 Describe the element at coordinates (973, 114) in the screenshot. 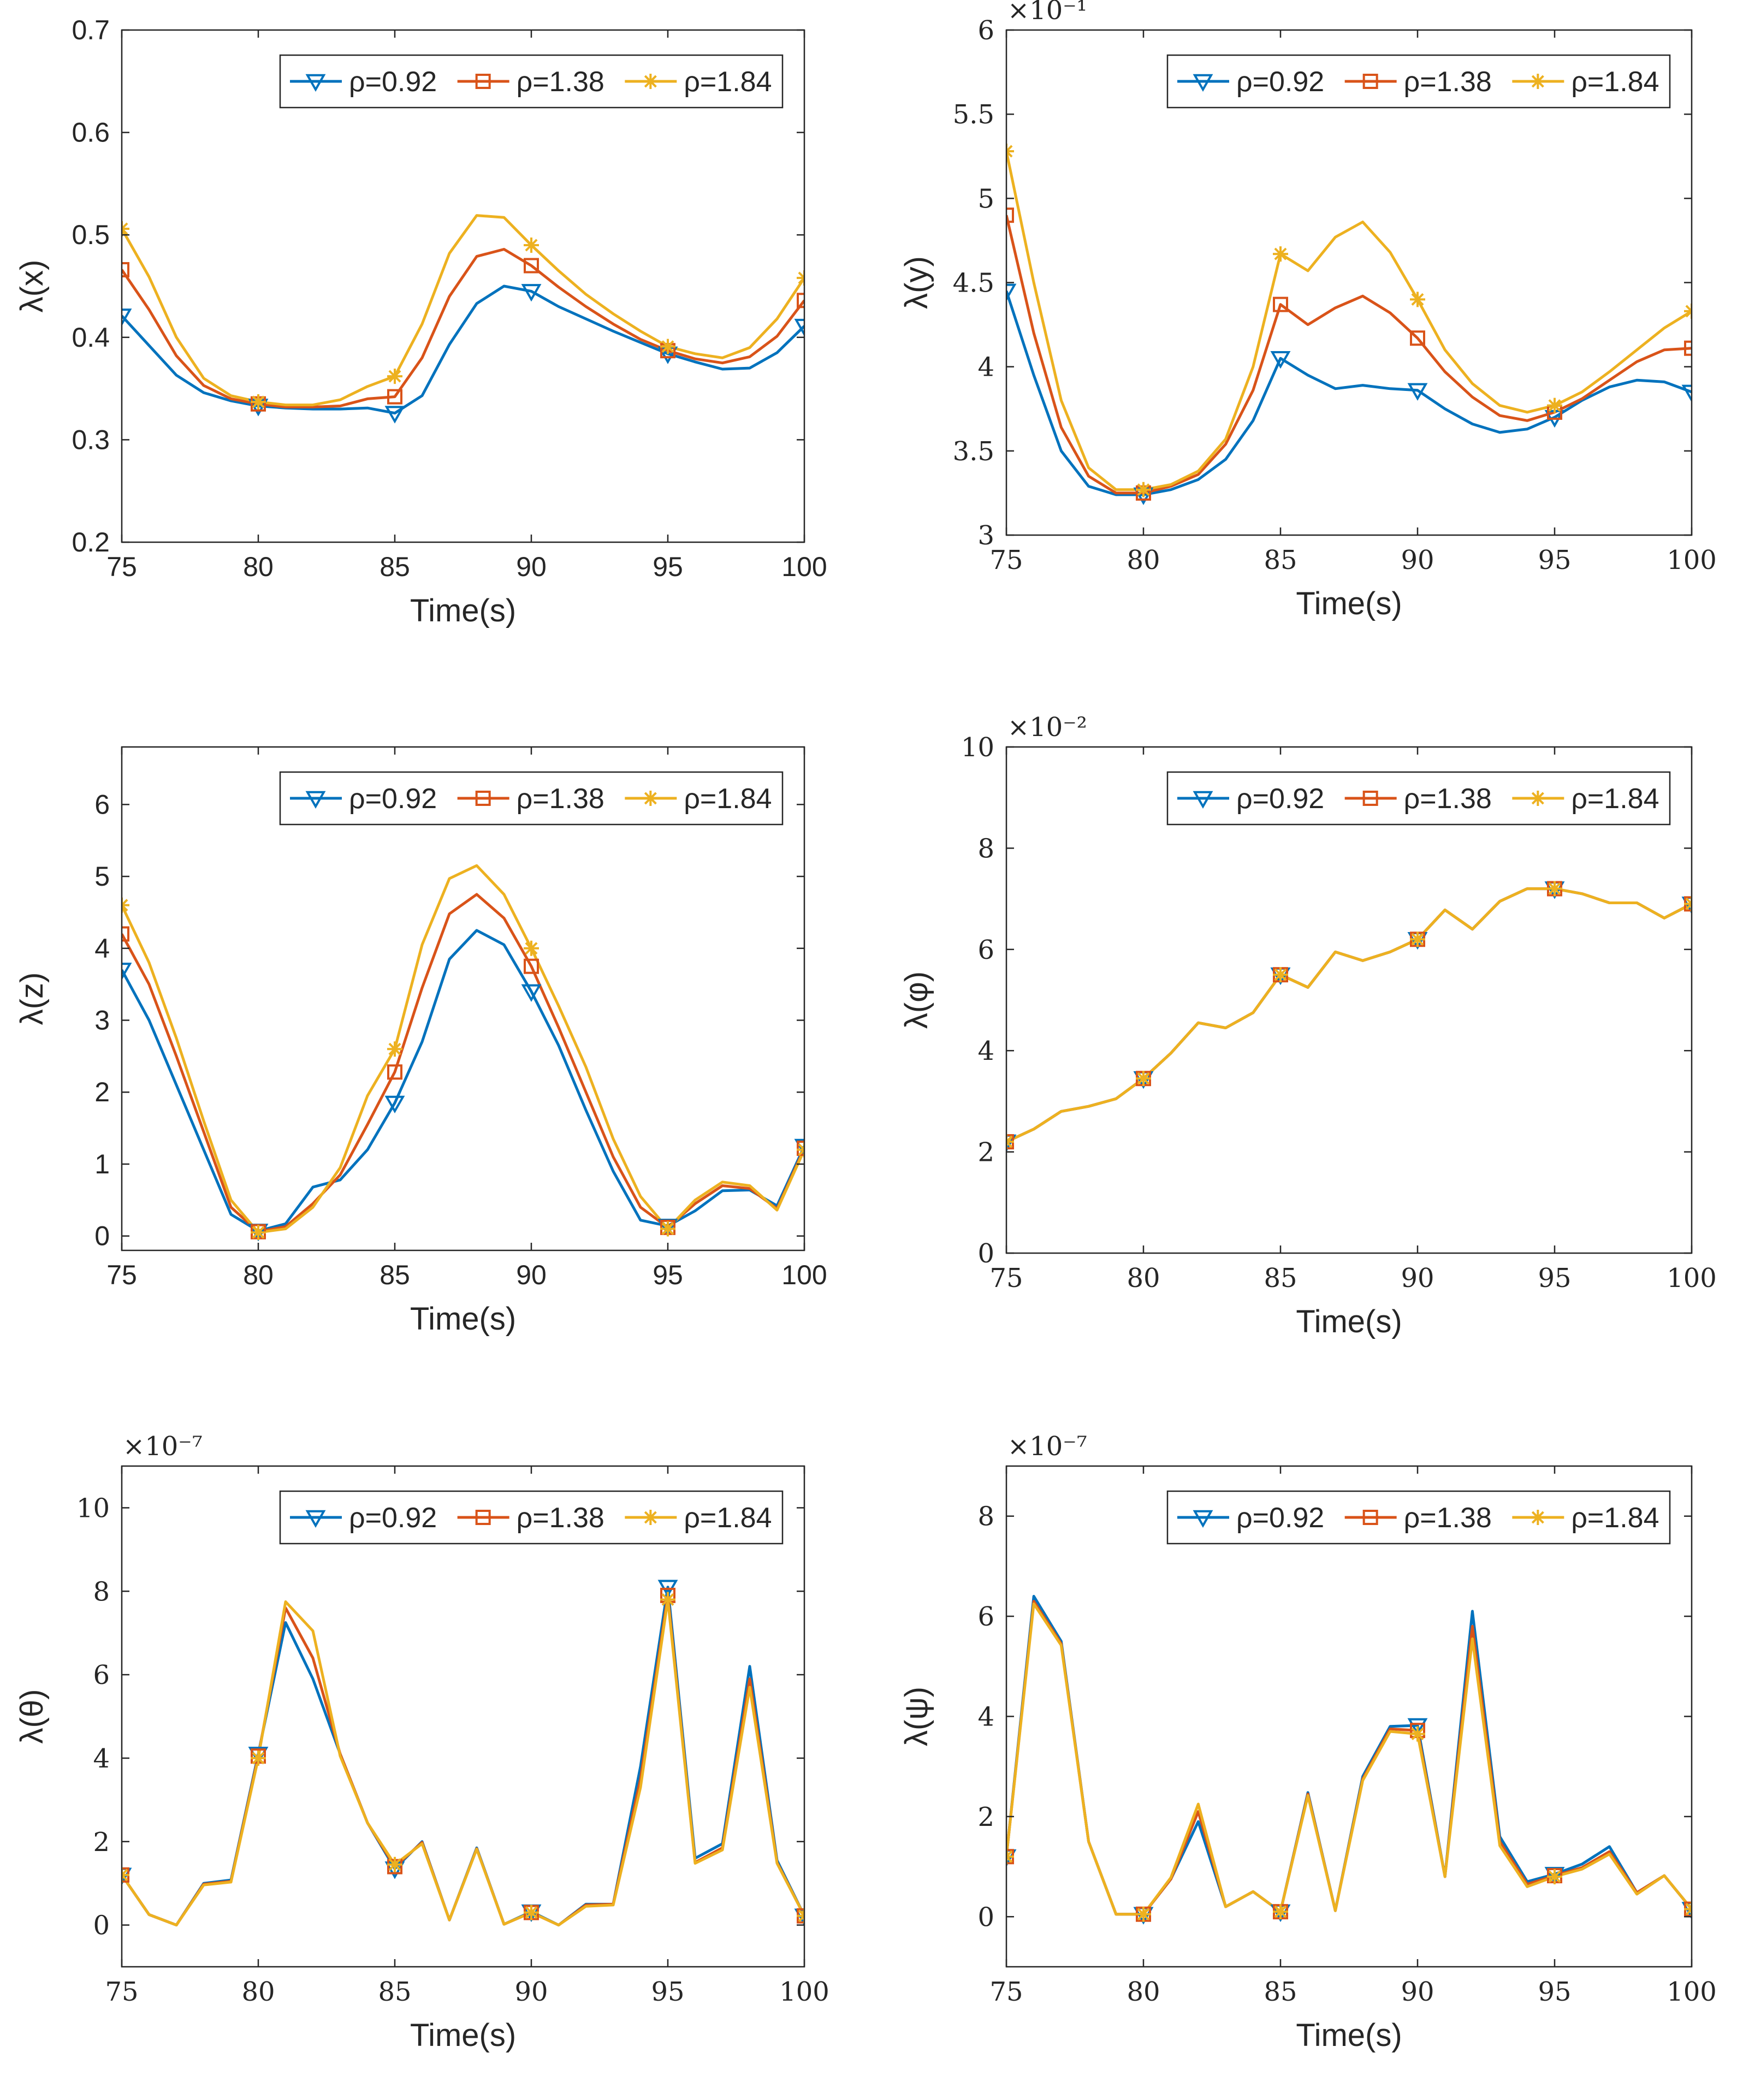

I see `y-tick-label: 5.5` at that location.